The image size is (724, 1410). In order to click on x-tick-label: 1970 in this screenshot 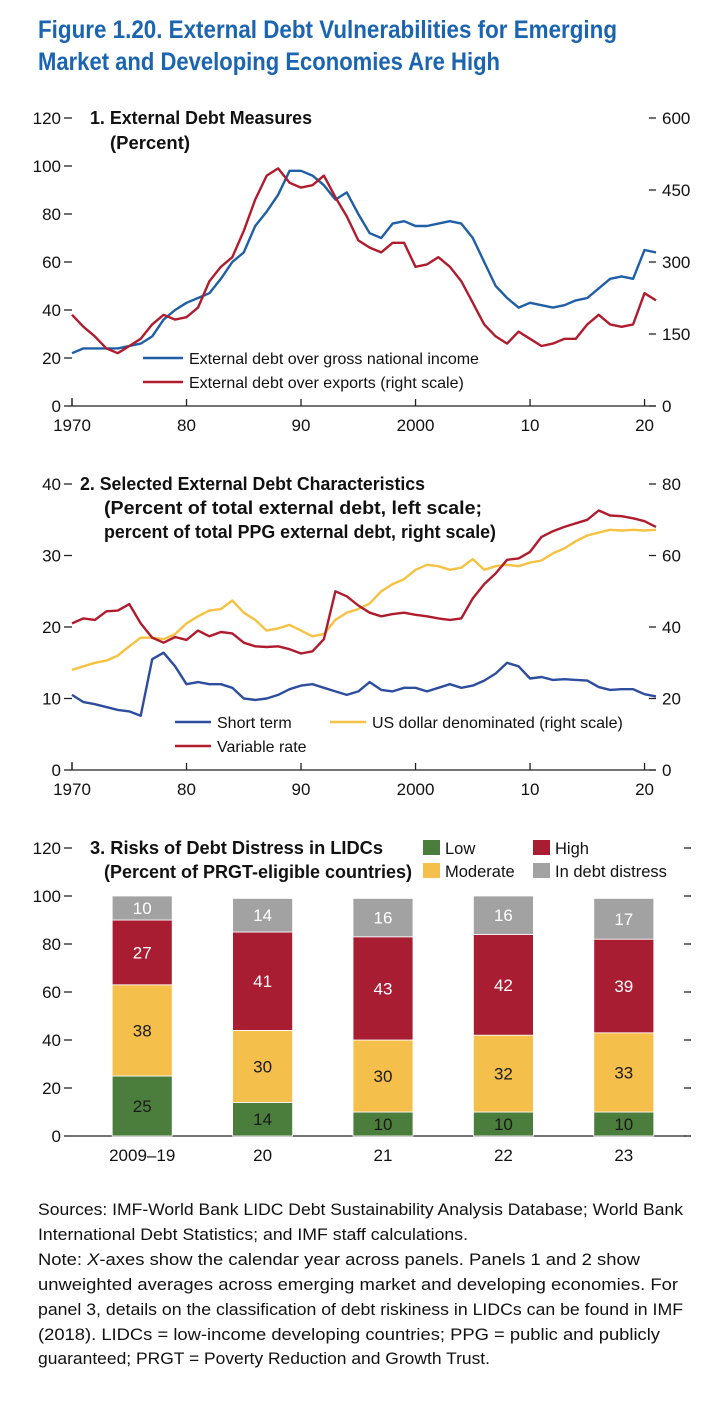, I will do `click(72, 425)`.